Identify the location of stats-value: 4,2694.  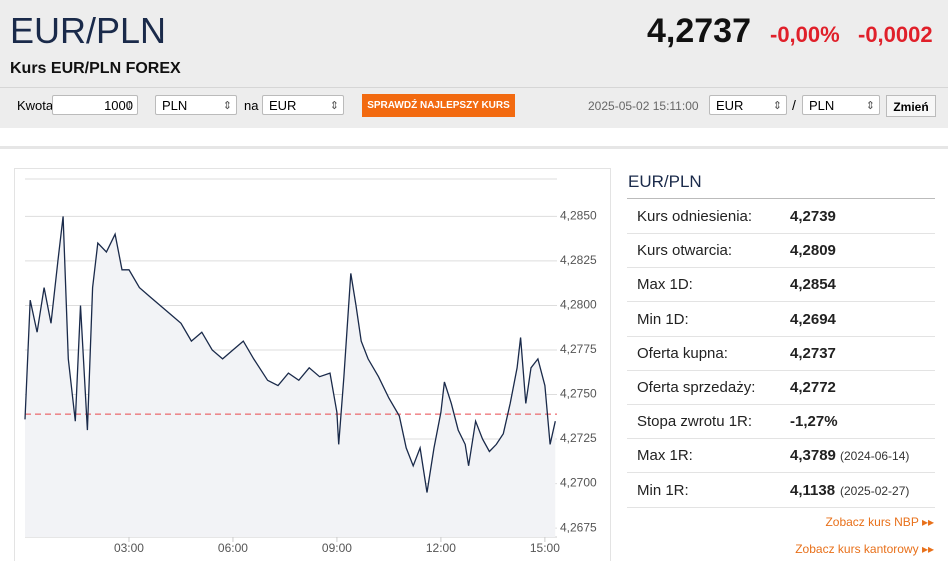
(813, 319).